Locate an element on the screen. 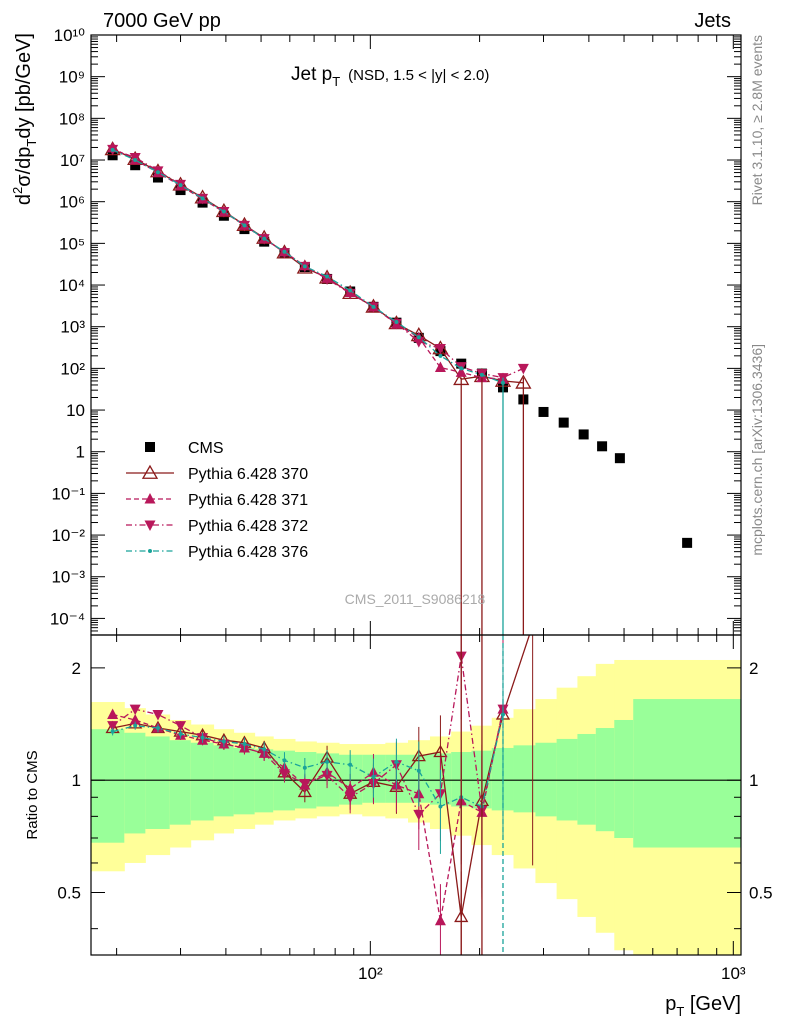 This screenshot has width=786, height=1024. ratio-y-tick-label-left: 1 is located at coordinates (76, 780).